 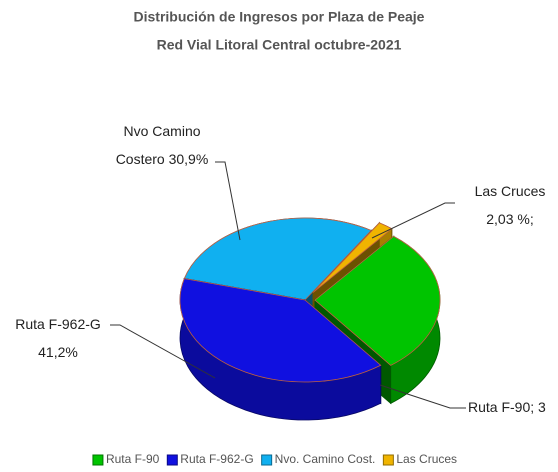 What do you see at coordinates (162, 159) in the screenshot?
I see `data-label-line: Costero 30,9%` at bounding box center [162, 159].